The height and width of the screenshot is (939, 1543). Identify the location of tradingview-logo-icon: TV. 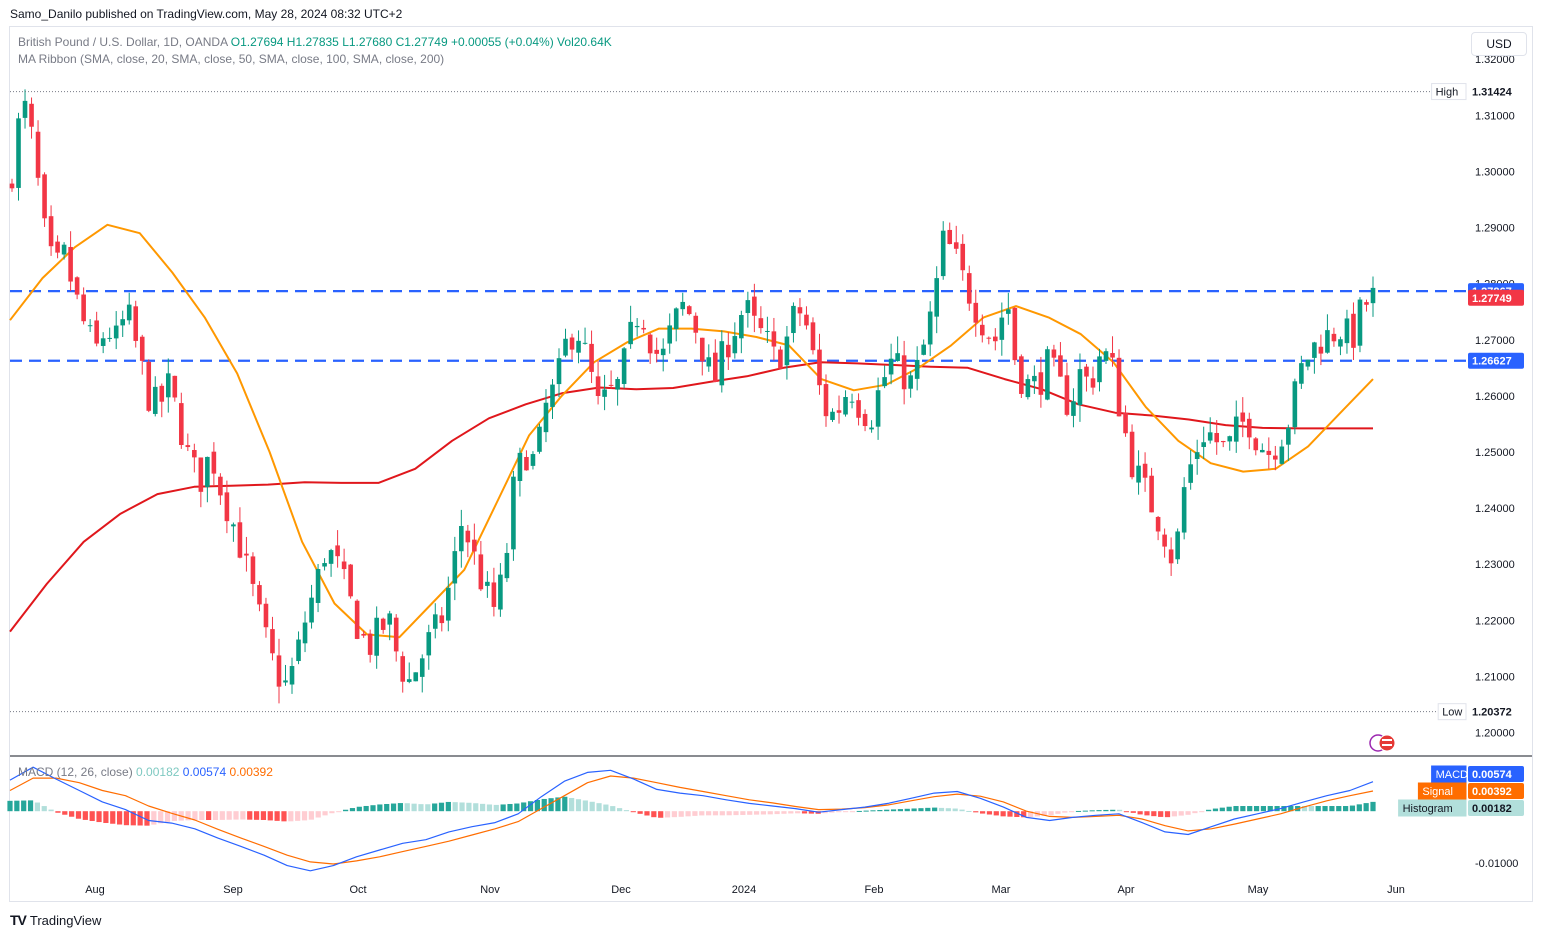
(18, 920).